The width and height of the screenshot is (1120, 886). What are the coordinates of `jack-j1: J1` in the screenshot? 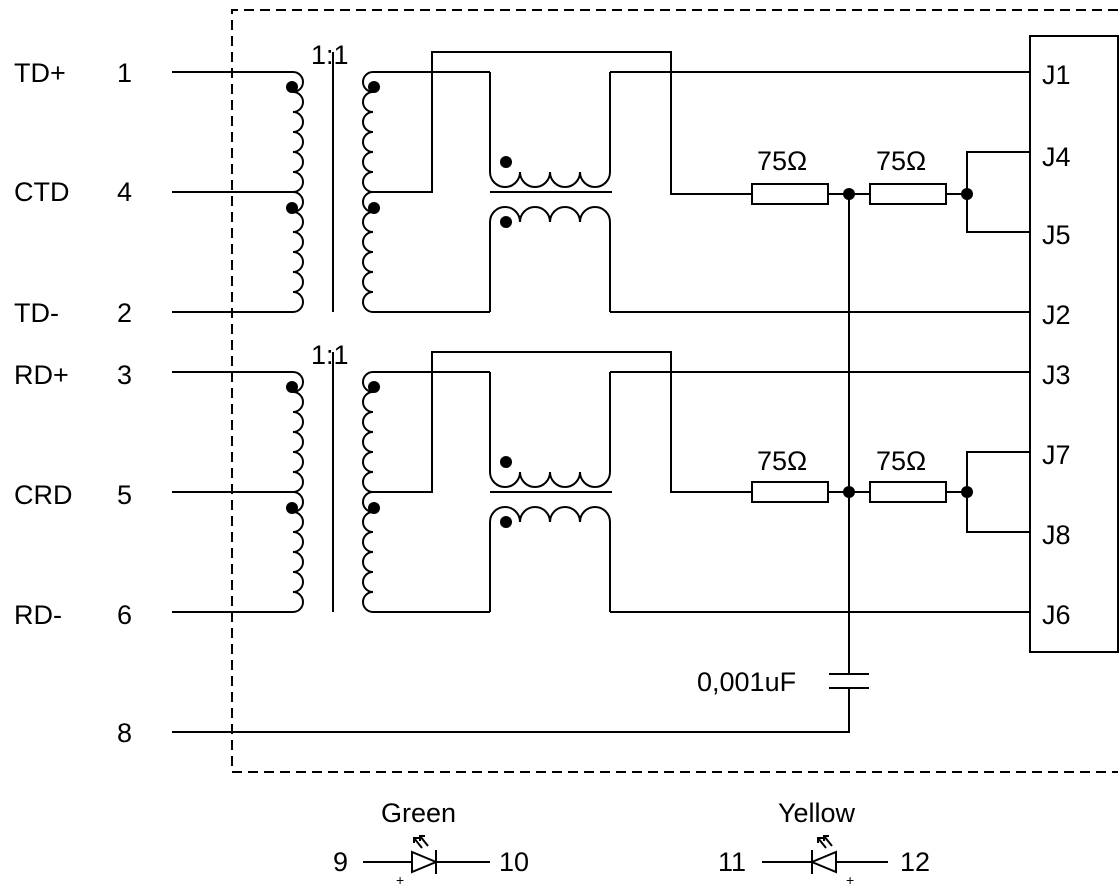 It's located at (1056, 75).